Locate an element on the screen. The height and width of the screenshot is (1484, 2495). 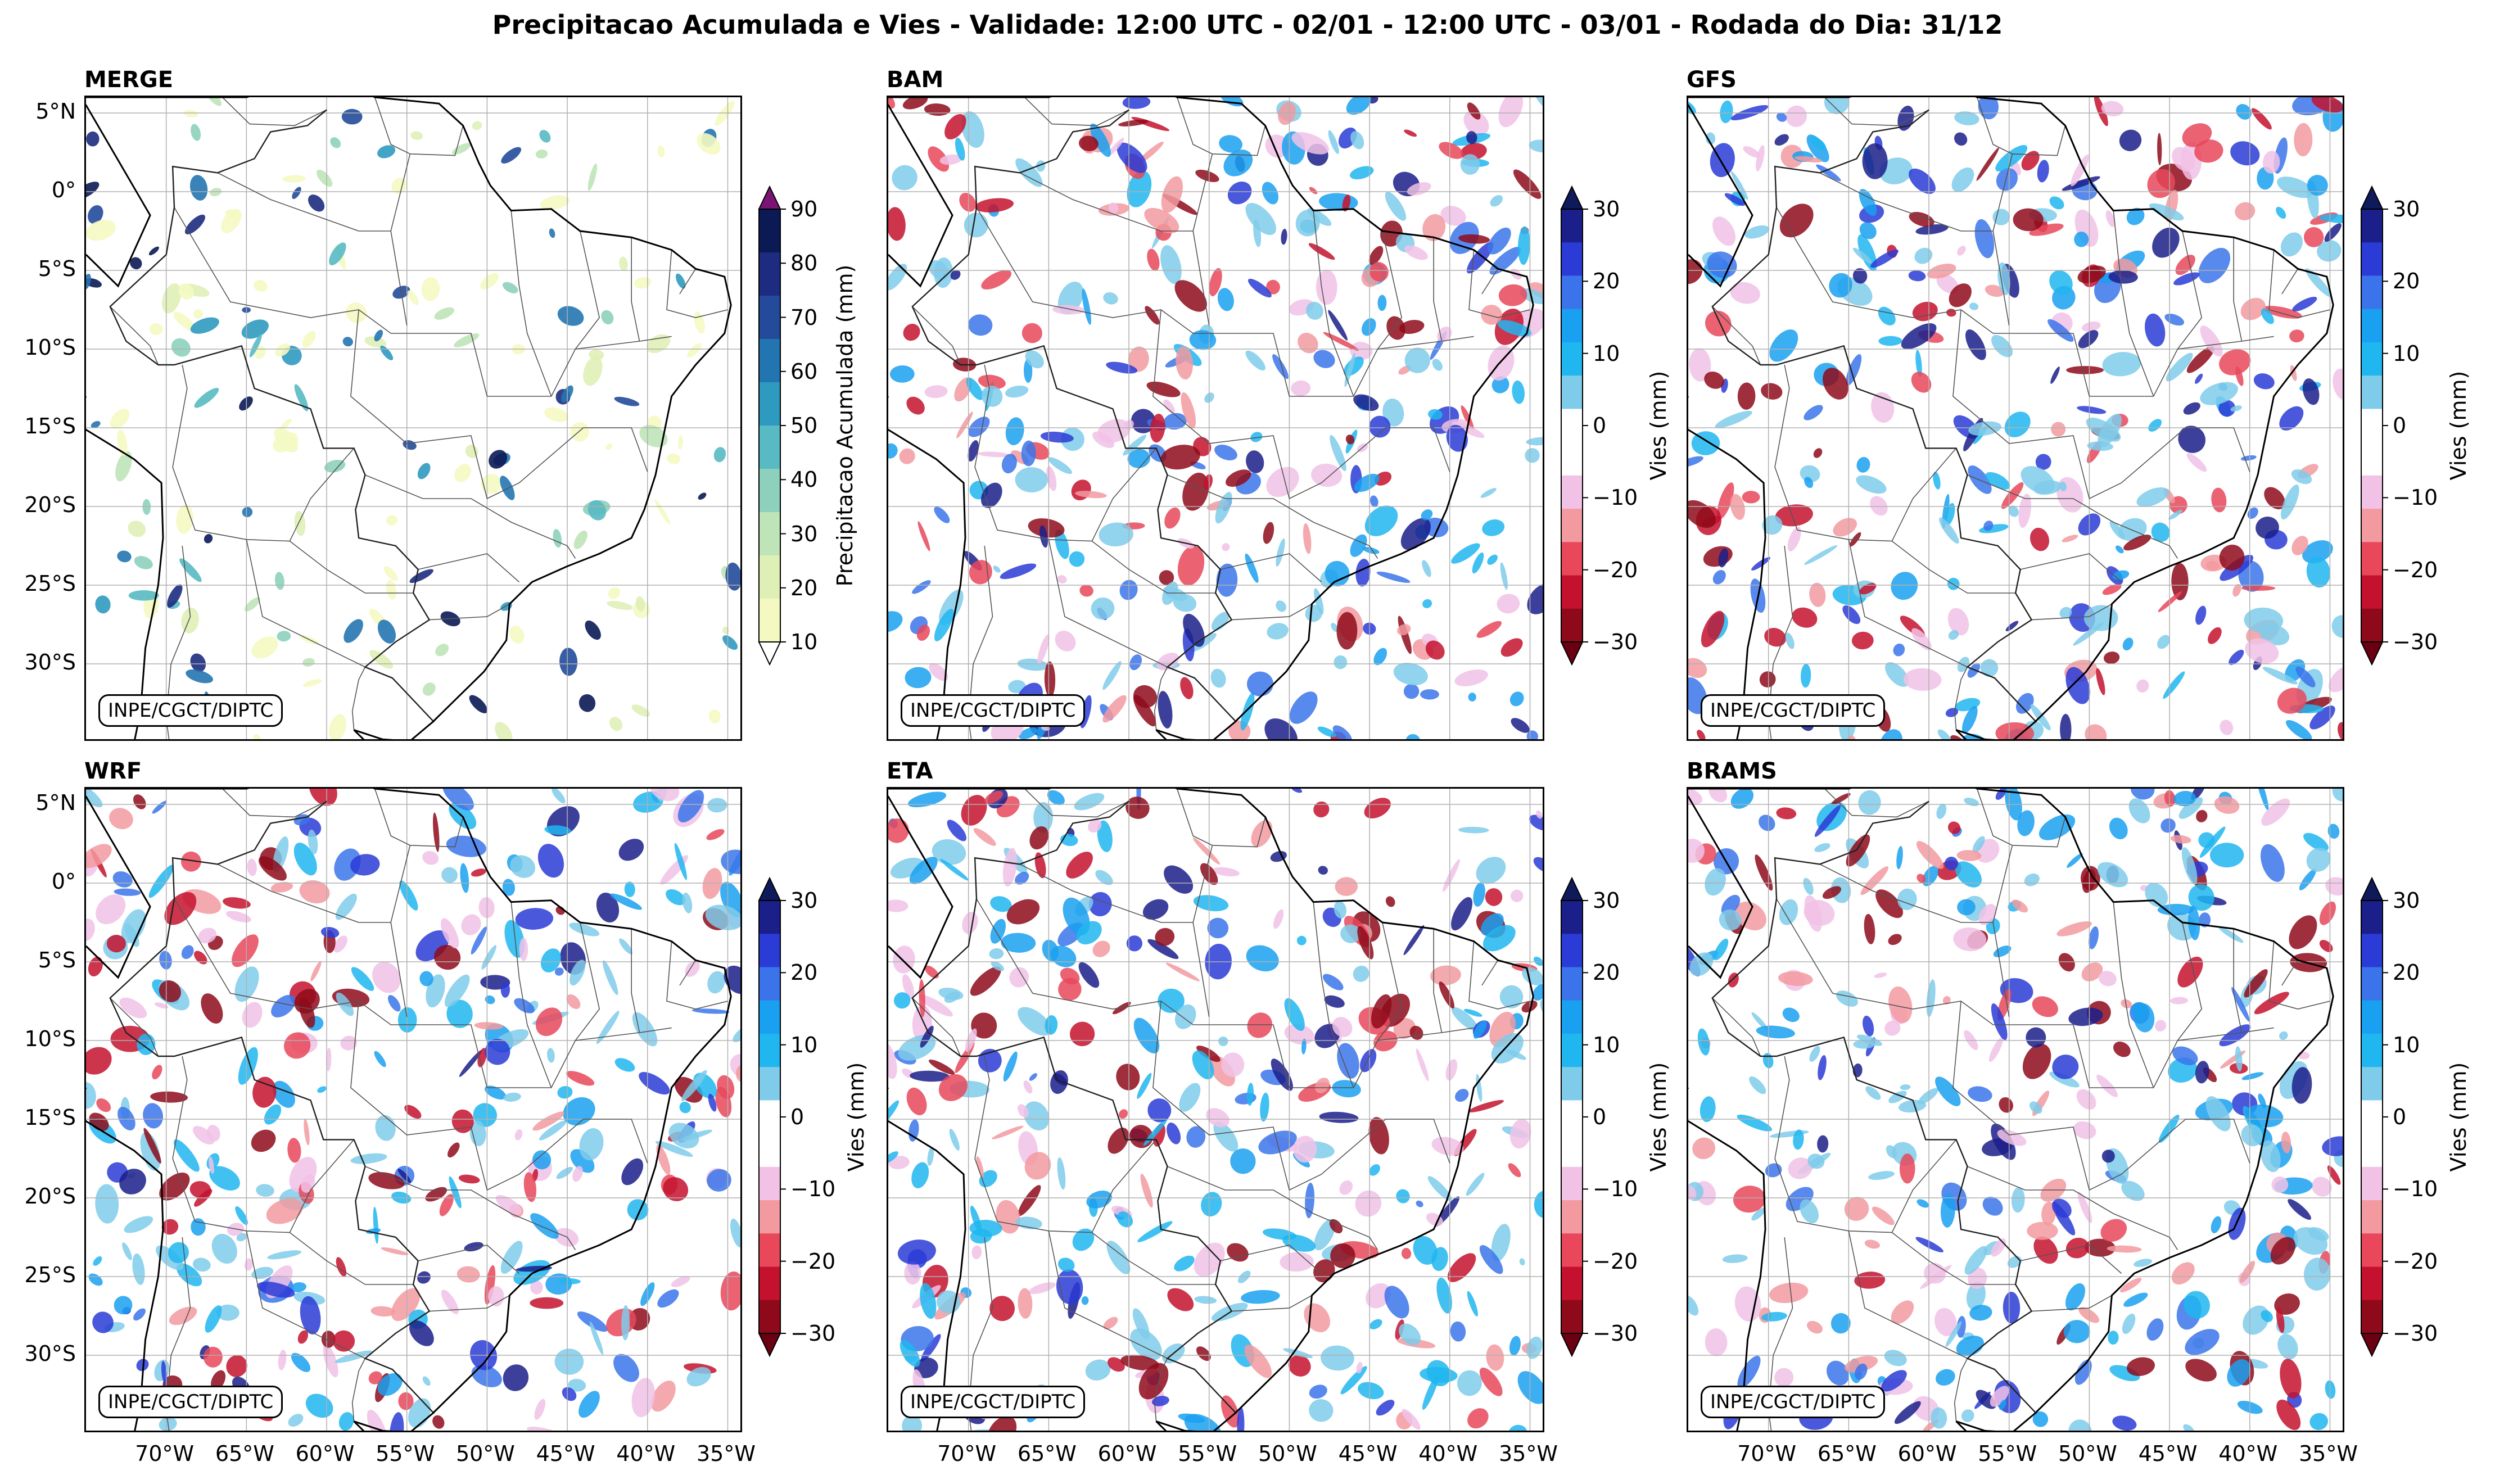
map-canvas is located at coordinates (1215, 418).